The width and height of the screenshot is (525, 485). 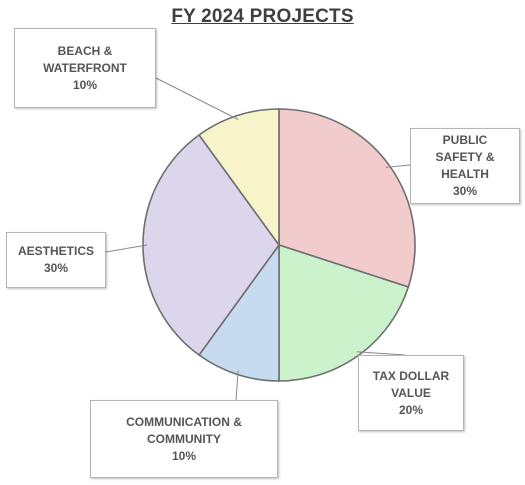 I want to click on data-label-tax-dollar-value: TAX DOLLAR VALUE 20%, so click(x=411, y=393).